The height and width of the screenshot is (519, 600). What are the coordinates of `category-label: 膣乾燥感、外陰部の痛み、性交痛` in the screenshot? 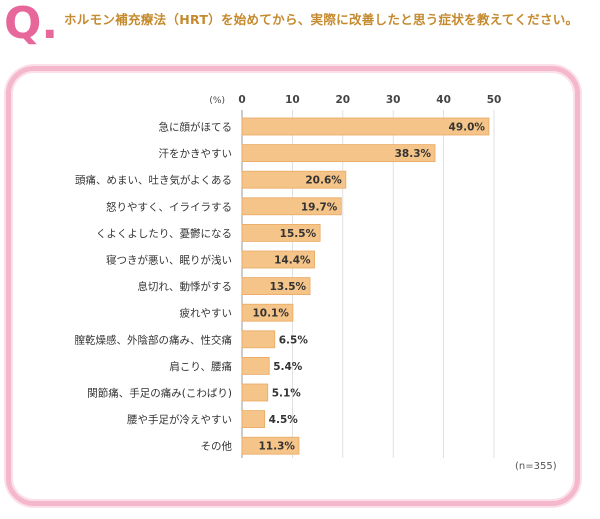 It's located at (154, 339).